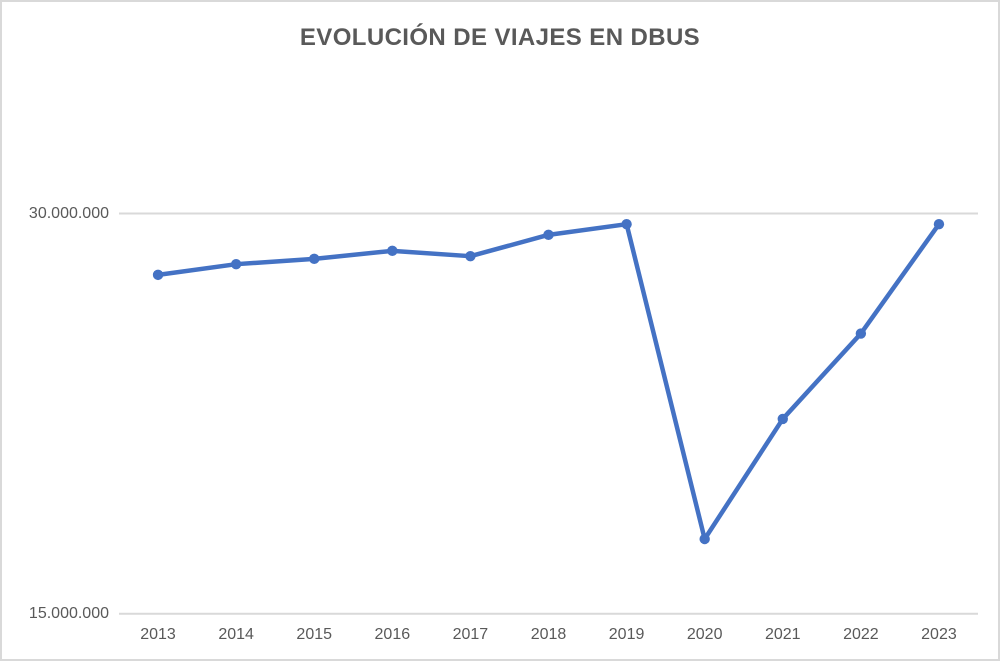  Describe the element at coordinates (68, 613) in the screenshot. I see `y-axis-tick-label: 15.000.000` at that location.